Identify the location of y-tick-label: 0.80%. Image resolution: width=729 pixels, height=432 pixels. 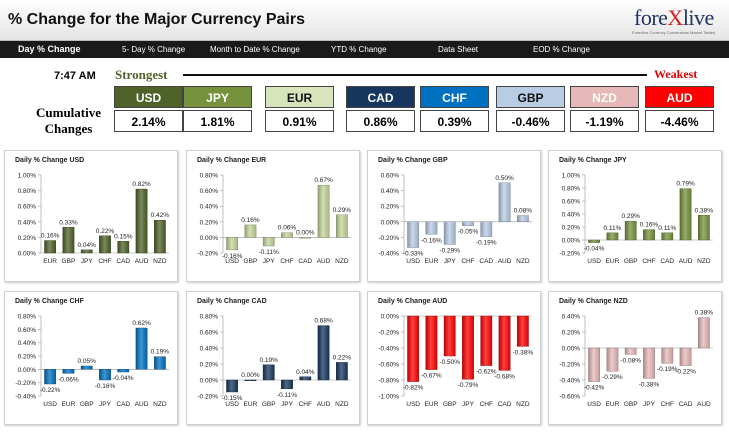
(209, 317).